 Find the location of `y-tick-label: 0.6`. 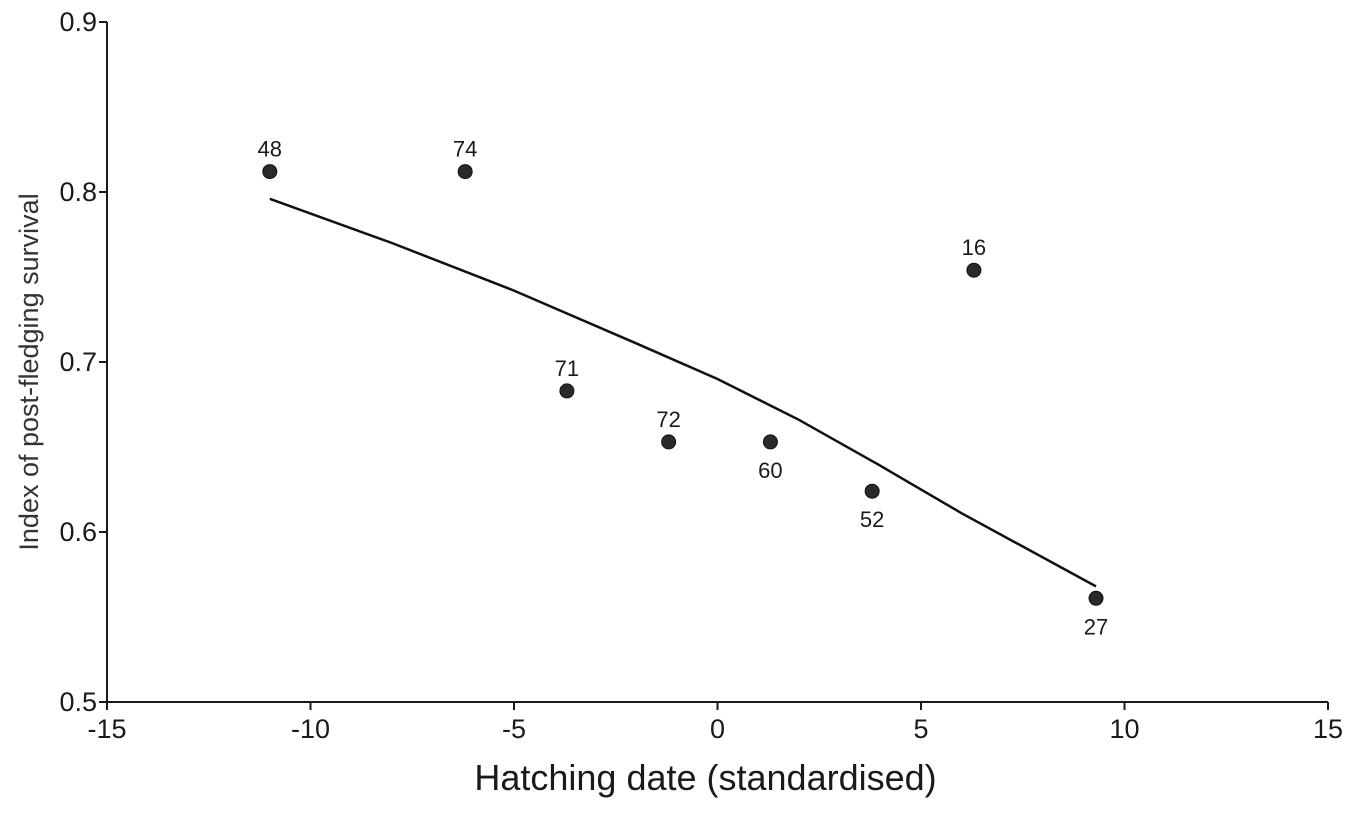

y-tick-label: 0.6 is located at coordinates (78, 532).